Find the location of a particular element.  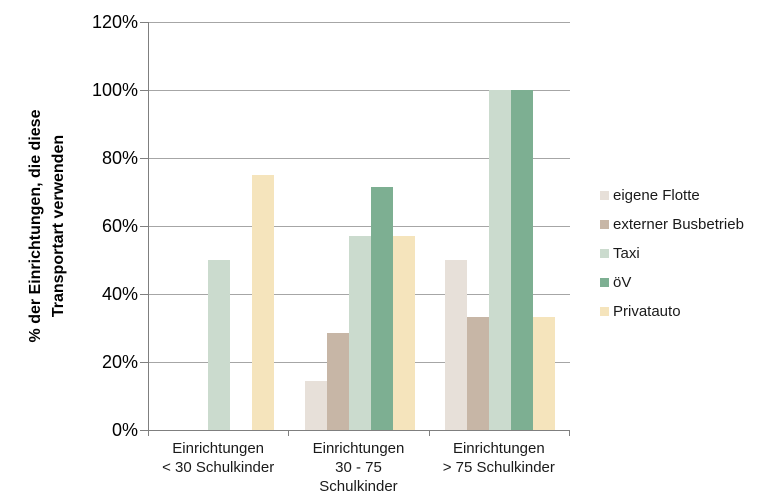

y-axis-tick-label: 20% is located at coordinates (119, 362).